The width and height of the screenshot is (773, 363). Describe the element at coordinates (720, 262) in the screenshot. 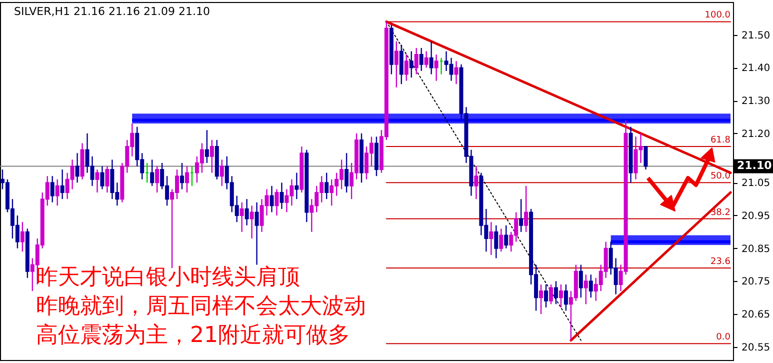

I see `series-label: 23.6` at that location.